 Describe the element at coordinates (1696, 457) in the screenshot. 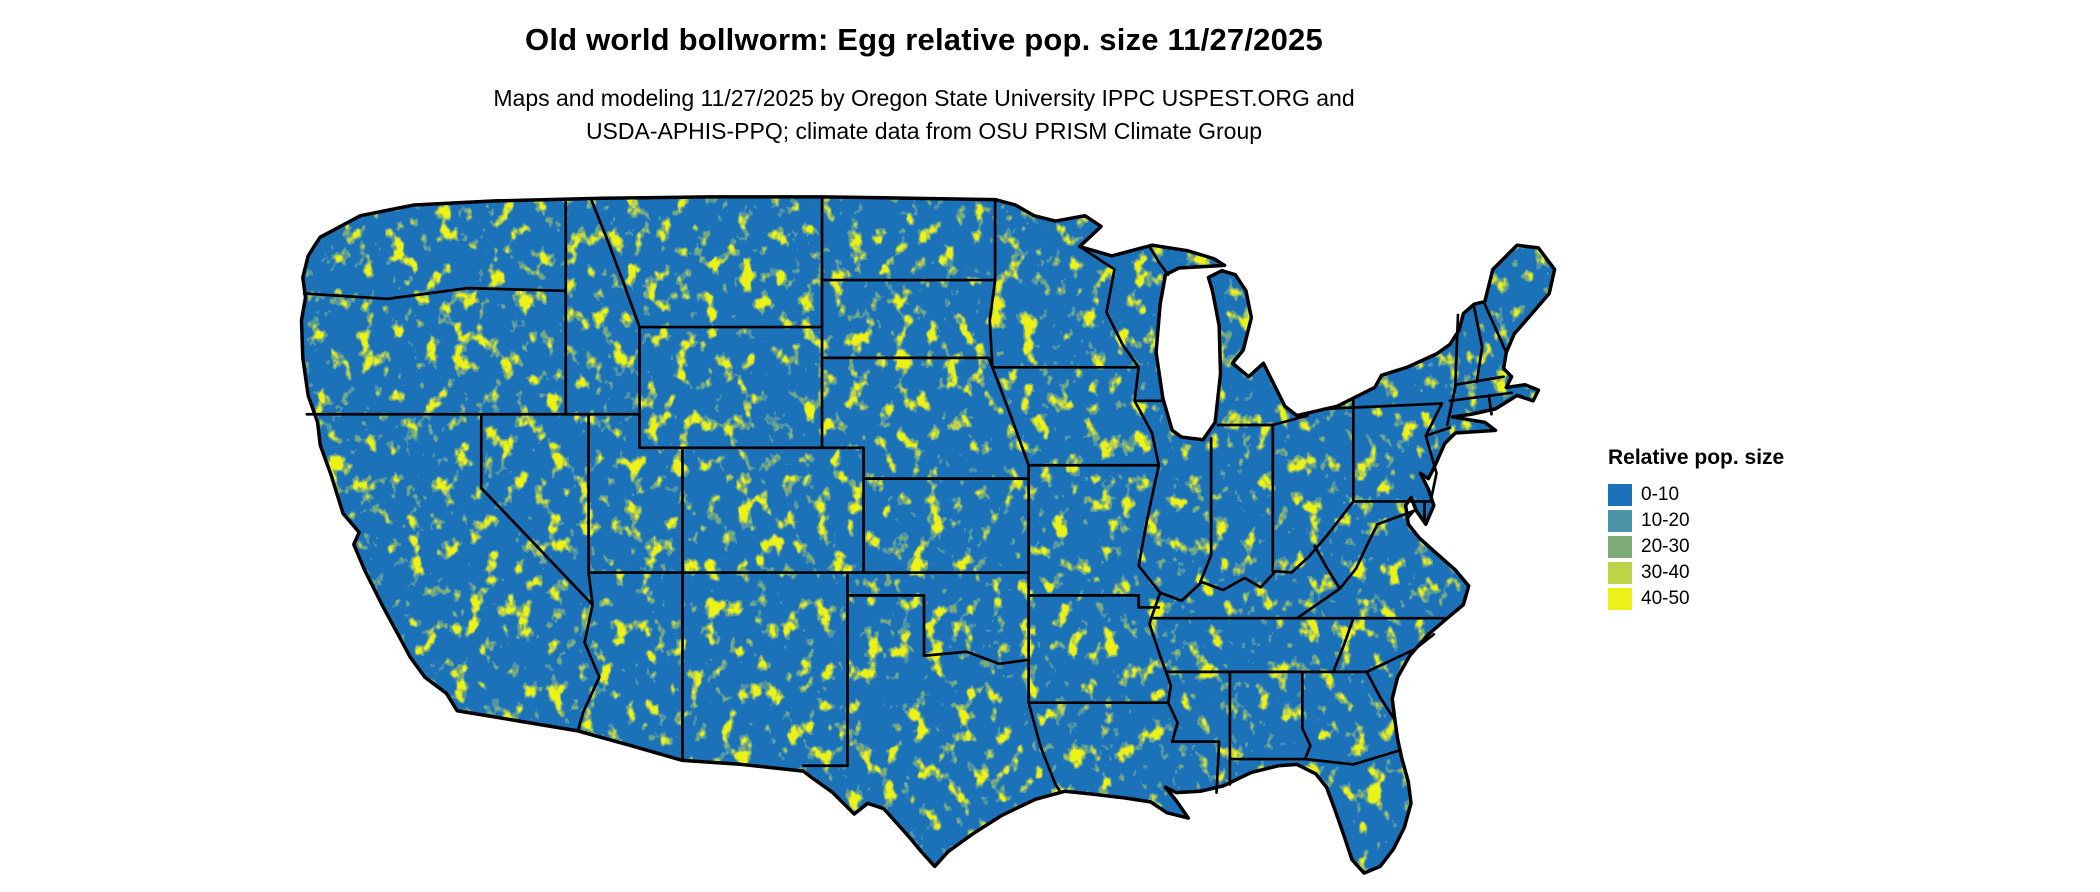

I see `legend-title: Relative pop. size` at that location.